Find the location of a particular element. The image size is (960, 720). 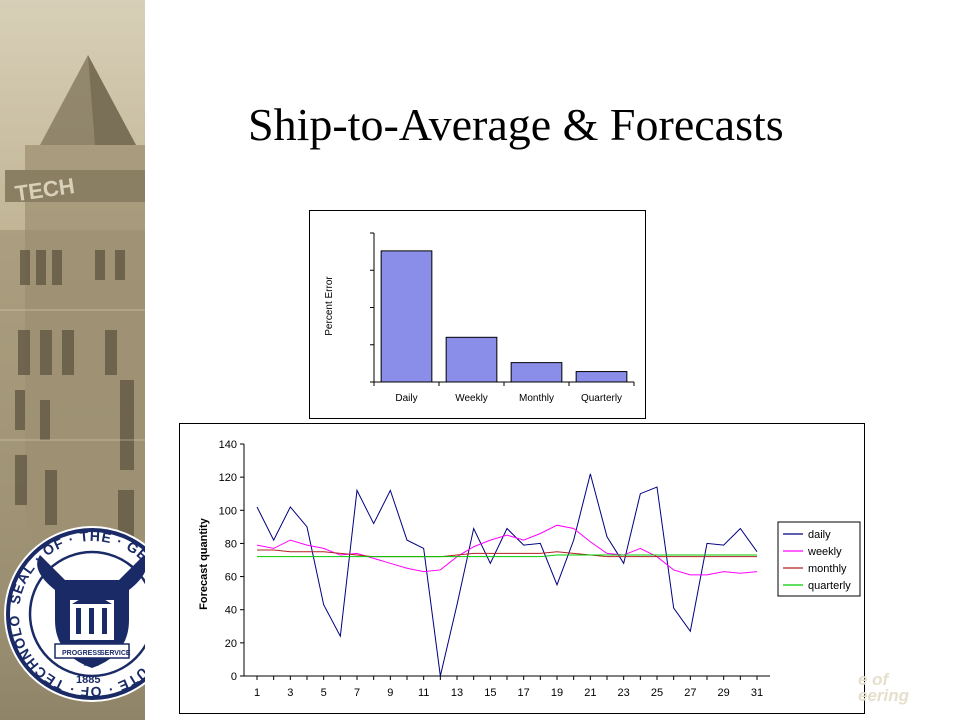

bar-daily is located at coordinates (406, 316).